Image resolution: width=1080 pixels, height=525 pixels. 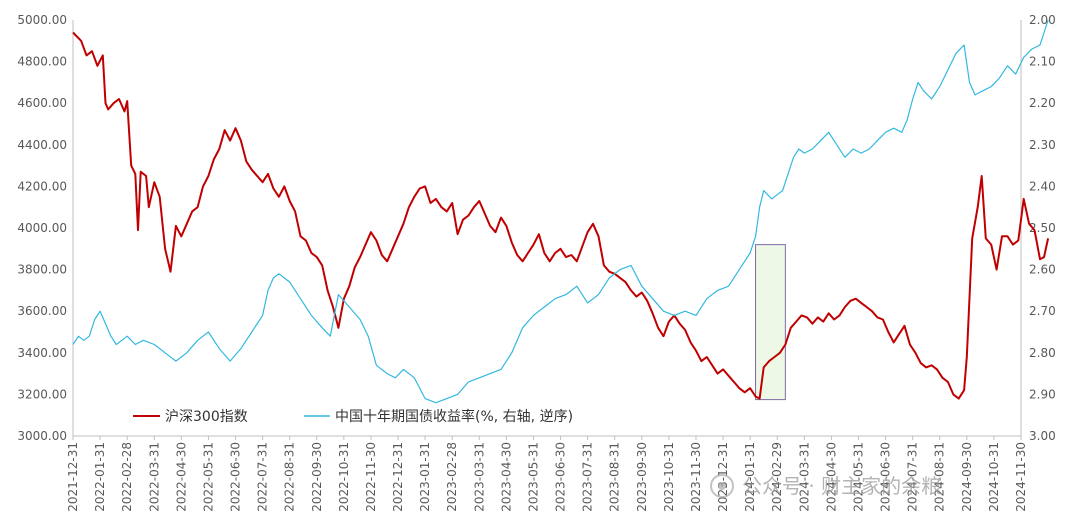 I want to click on x-tick-label: 2024-06-30, so click(x=886, y=477).